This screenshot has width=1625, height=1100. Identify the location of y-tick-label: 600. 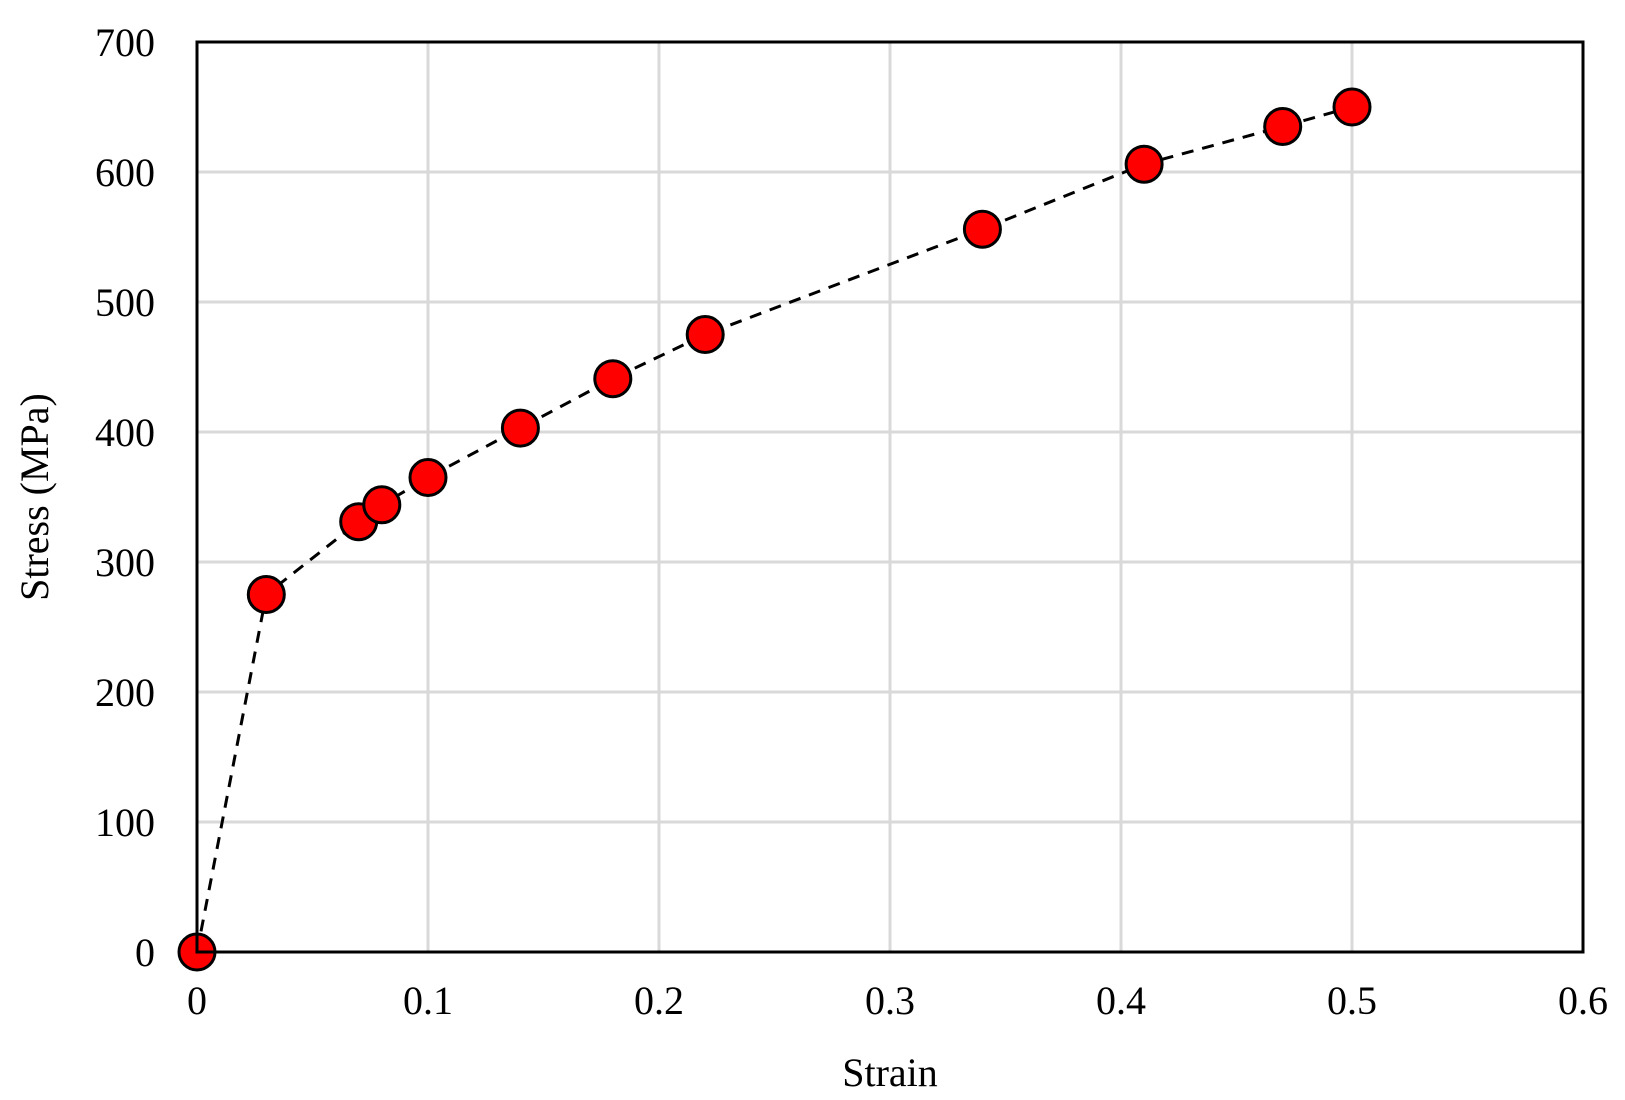
(125, 172).